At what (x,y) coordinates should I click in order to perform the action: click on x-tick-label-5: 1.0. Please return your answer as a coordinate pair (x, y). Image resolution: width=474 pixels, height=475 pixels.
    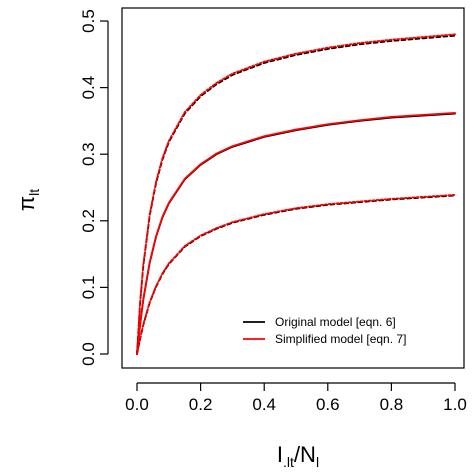
    Looking at the image, I should click on (455, 404).